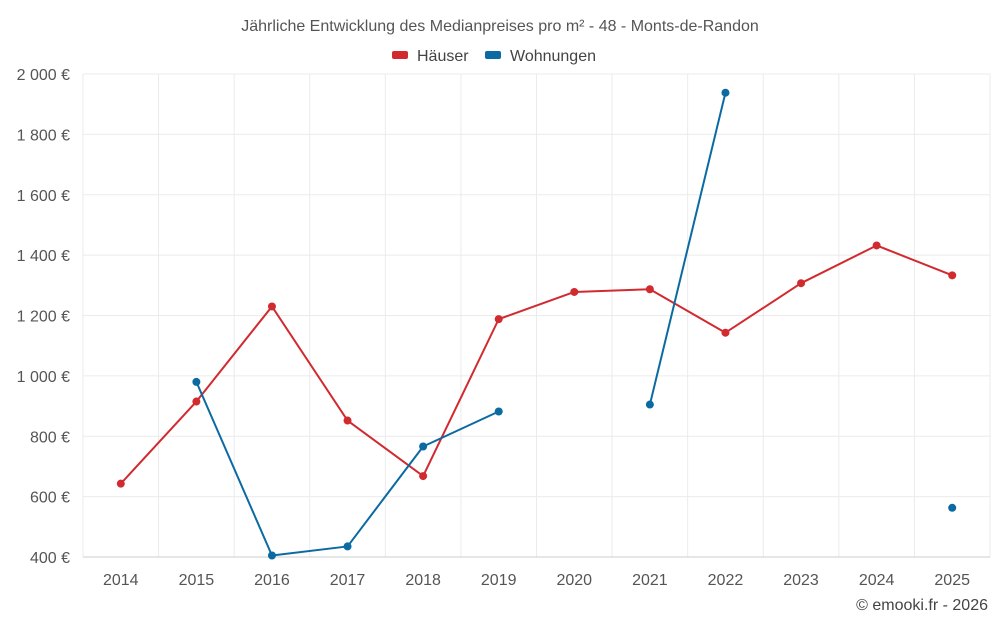 The width and height of the screenshot is (1000, 625). I want to click on y-tick-label: 400 €, so click(50, 558).